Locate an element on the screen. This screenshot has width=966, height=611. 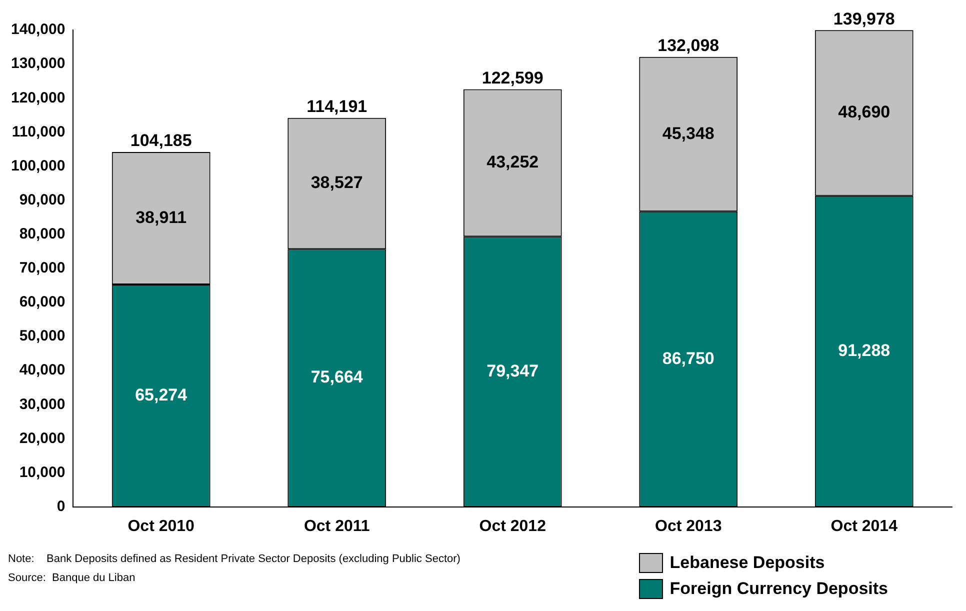
total-label: 122,599 is located at coordinates (513, 78).